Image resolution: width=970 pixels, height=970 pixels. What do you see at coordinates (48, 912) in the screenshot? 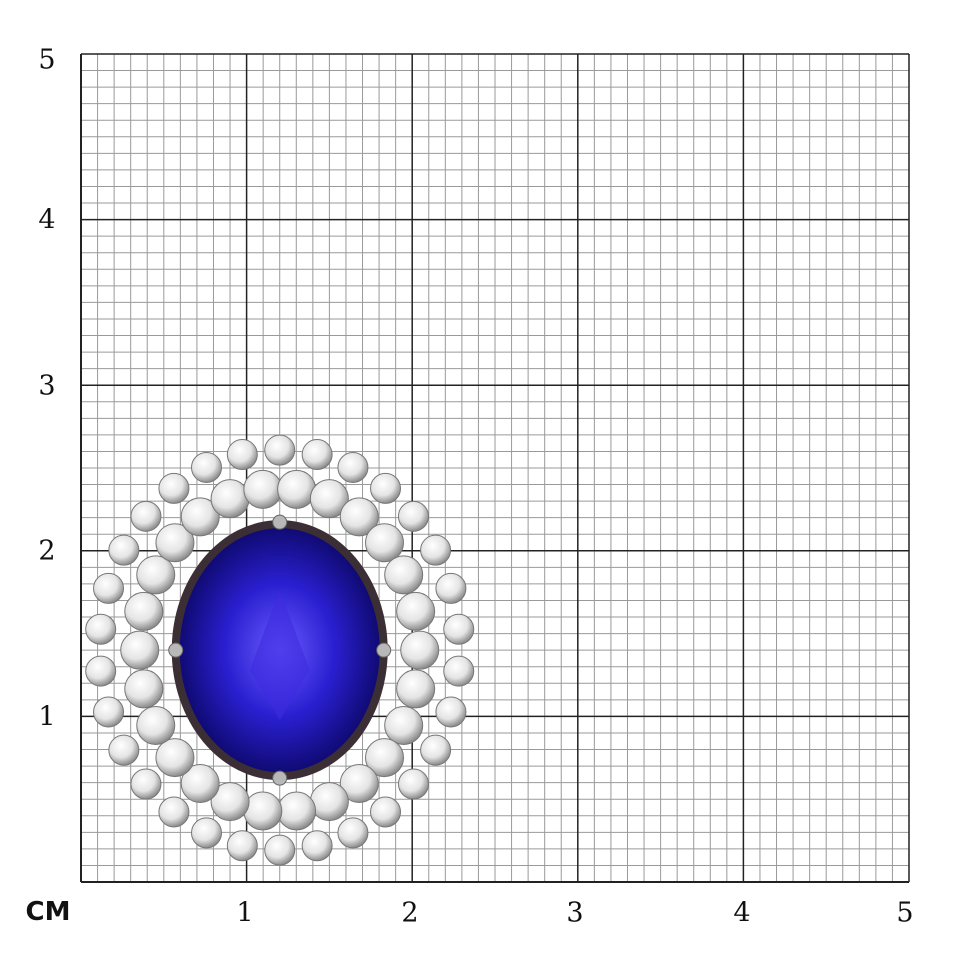
I see `unit-label: CM` at bounding box center [48, 912].